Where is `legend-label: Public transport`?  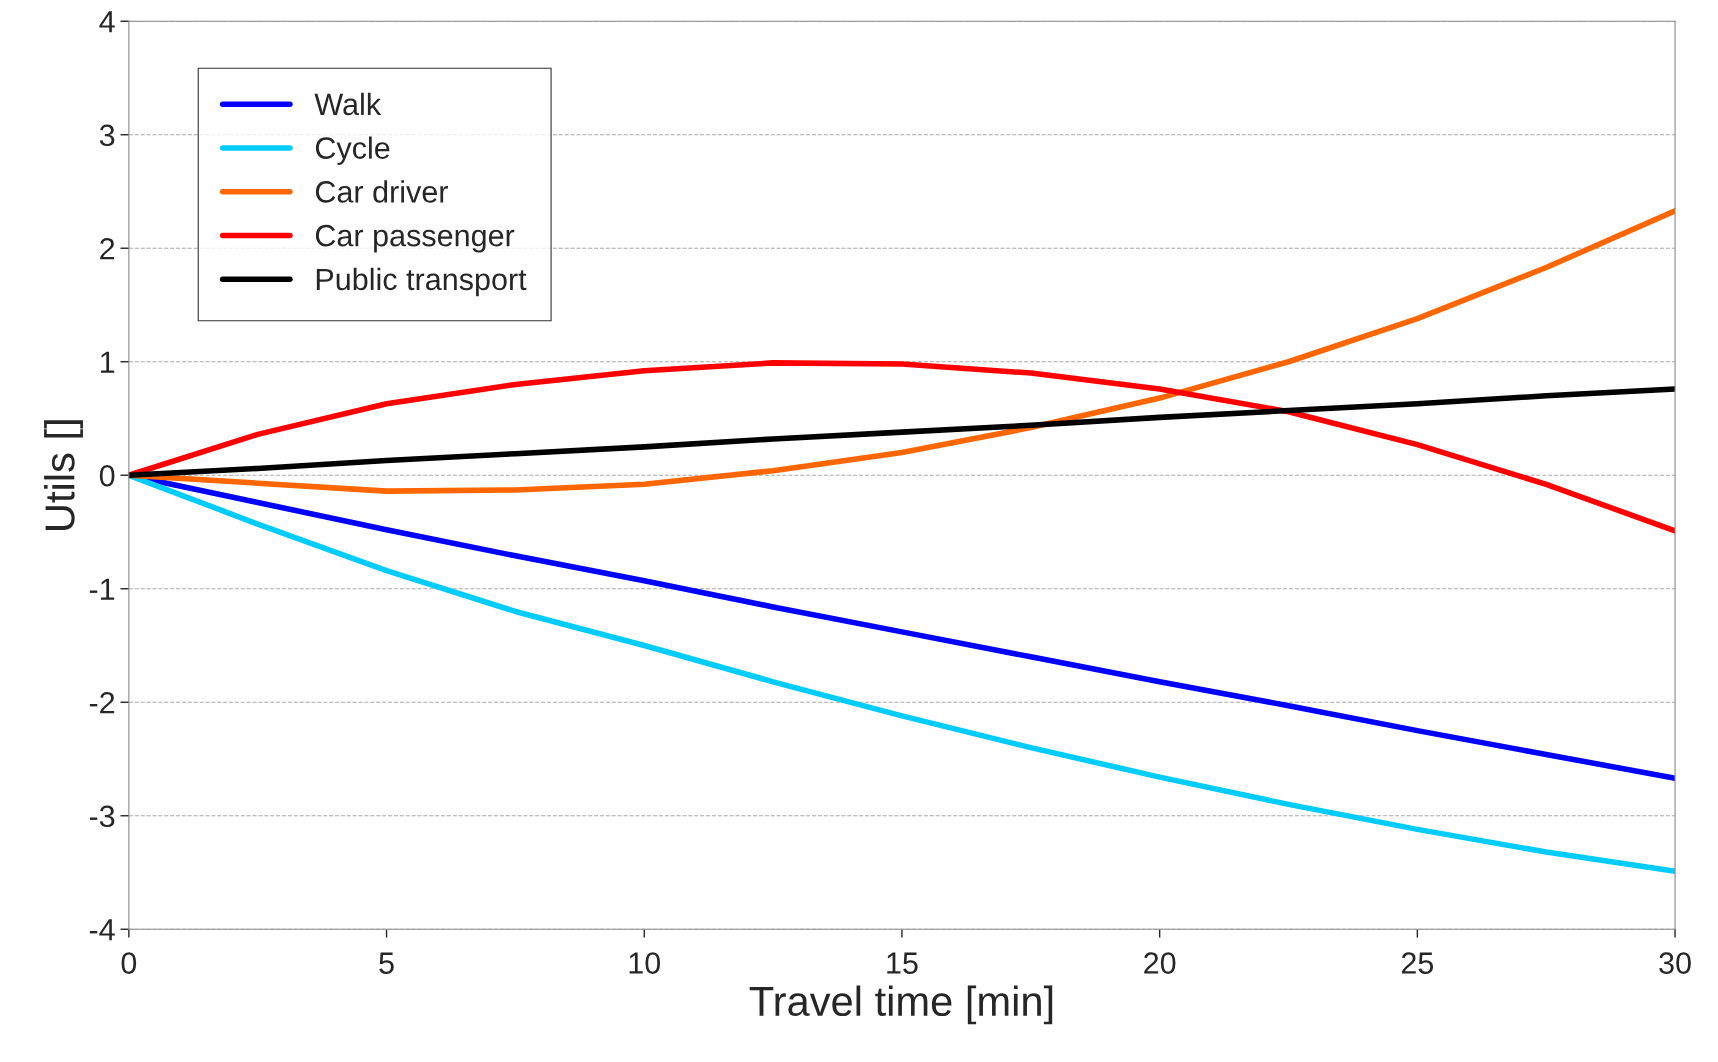
legend-label: Public transport is located at coordinates (421, 282).